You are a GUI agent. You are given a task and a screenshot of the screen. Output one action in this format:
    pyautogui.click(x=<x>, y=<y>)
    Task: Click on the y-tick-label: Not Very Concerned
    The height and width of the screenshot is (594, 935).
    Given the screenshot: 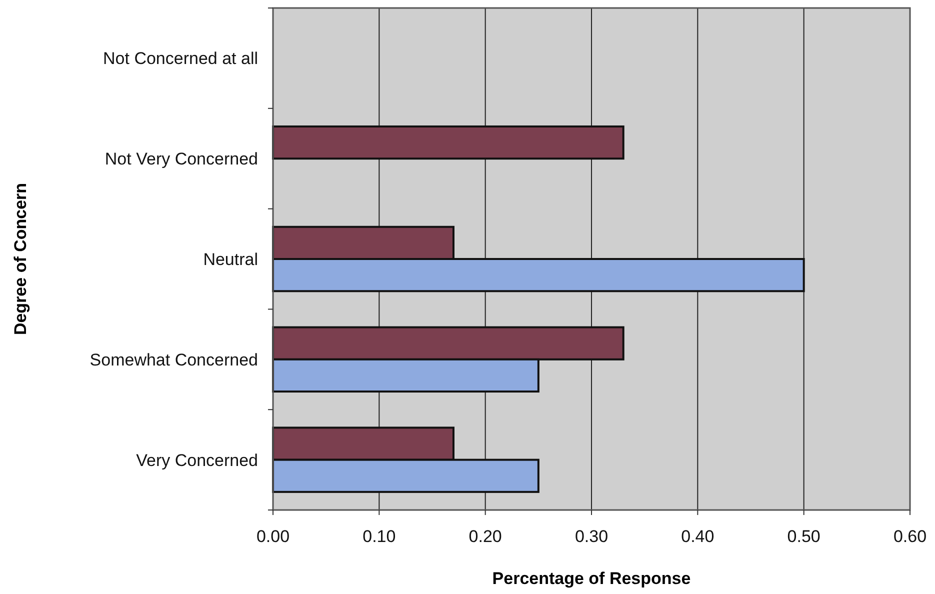 What is the action you would take?
    pyautogui.click(x=181, y=159)
    